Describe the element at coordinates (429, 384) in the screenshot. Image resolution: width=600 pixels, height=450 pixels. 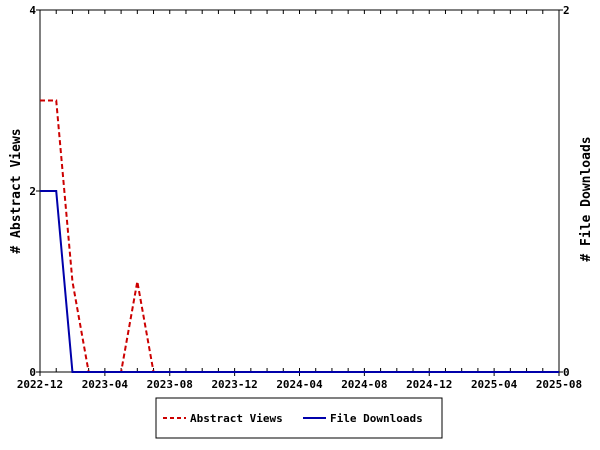
I see `x-tick-label: 2024-12` at that location.